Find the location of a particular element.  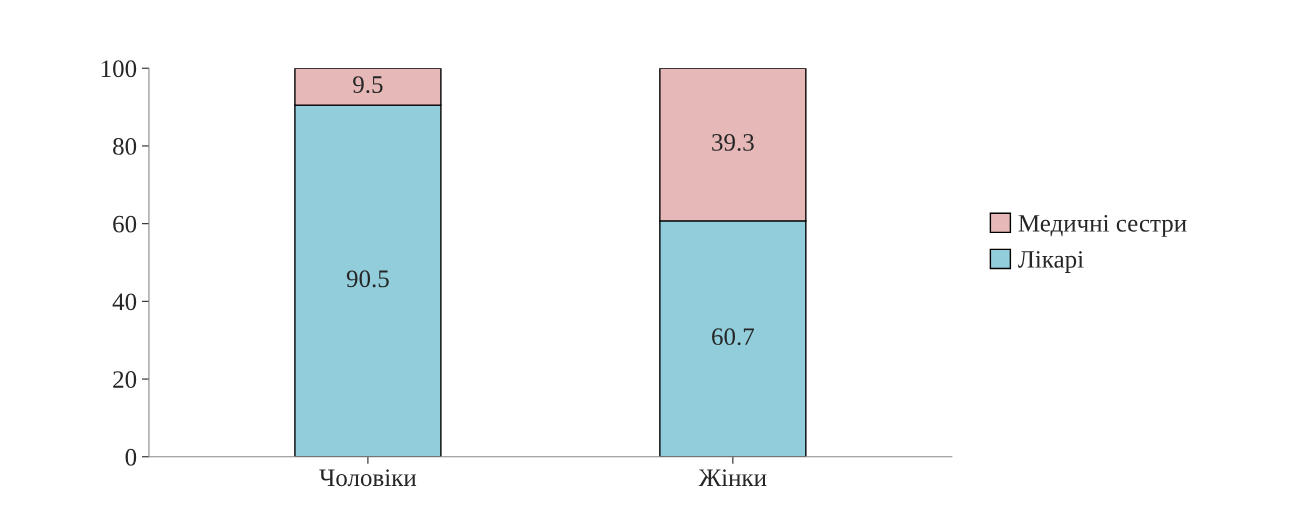

y-tick-label: 80 is located at coordinates (125, 146).